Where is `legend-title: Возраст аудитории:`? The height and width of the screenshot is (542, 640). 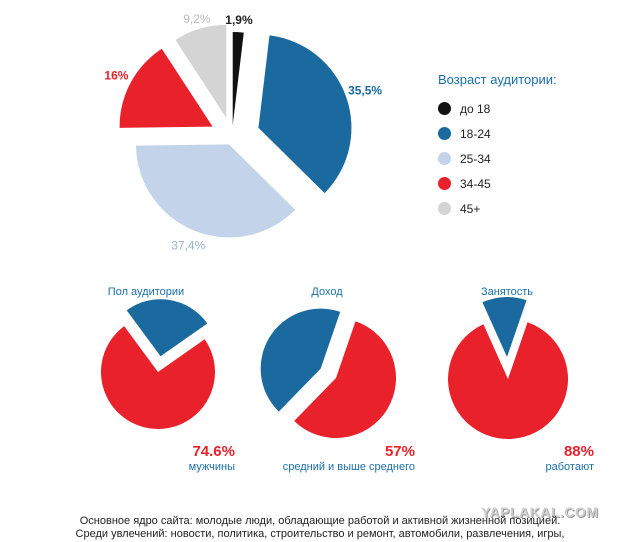
legend-title: Возраст аудитории: is located at coordinates (497, 79).